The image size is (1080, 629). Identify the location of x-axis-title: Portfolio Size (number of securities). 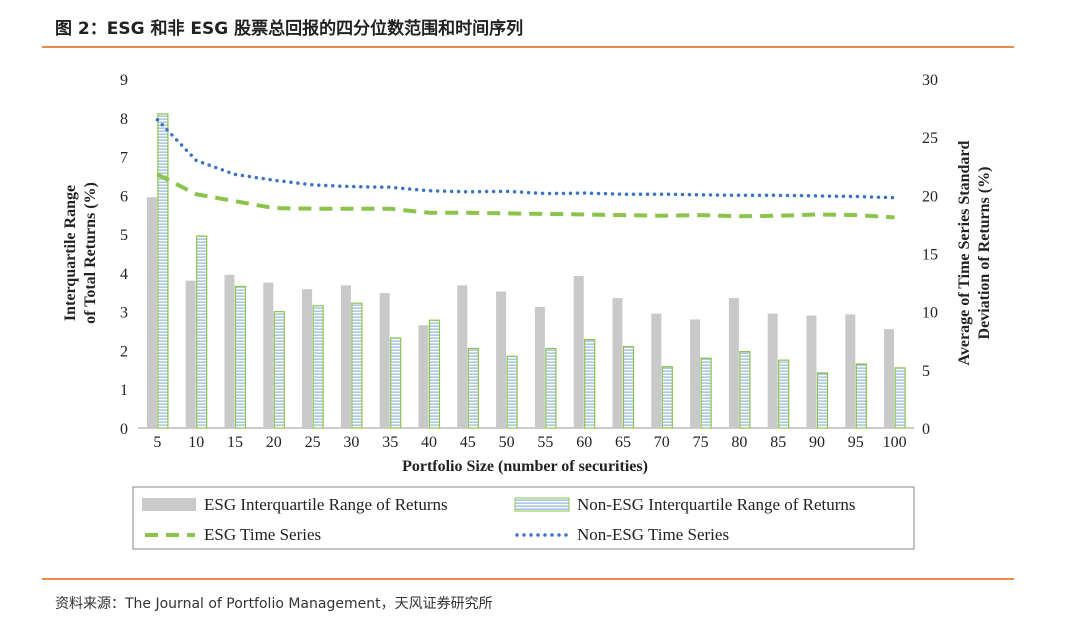
(525, 466).